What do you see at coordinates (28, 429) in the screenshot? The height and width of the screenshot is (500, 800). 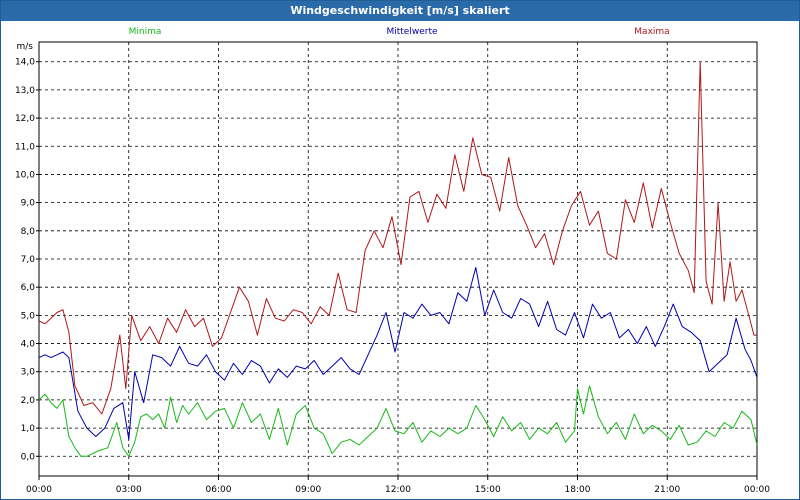 I see `y-tick-label: 1,0` at bounding box center [28, 429].